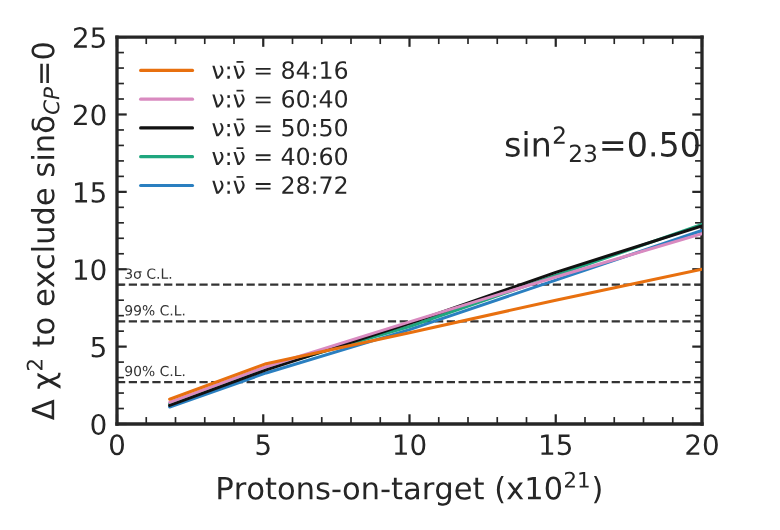 This screenshot has width=780, height=530. What do you see at coordinates (280, 98) in the screenshot?
I see `legend-label: ν:ν̄ = 60:40` at bounding box center [280, 98].